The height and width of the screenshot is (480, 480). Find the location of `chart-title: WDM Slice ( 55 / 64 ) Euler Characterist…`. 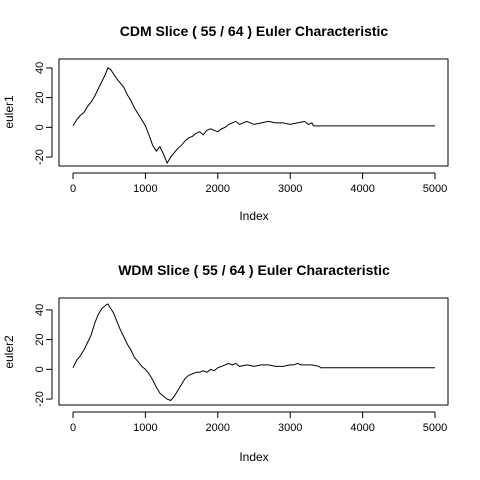

chart-title: WDM Slice ( 55 / 64 ) Euler Characterist… is located at coordinates (254, 270).